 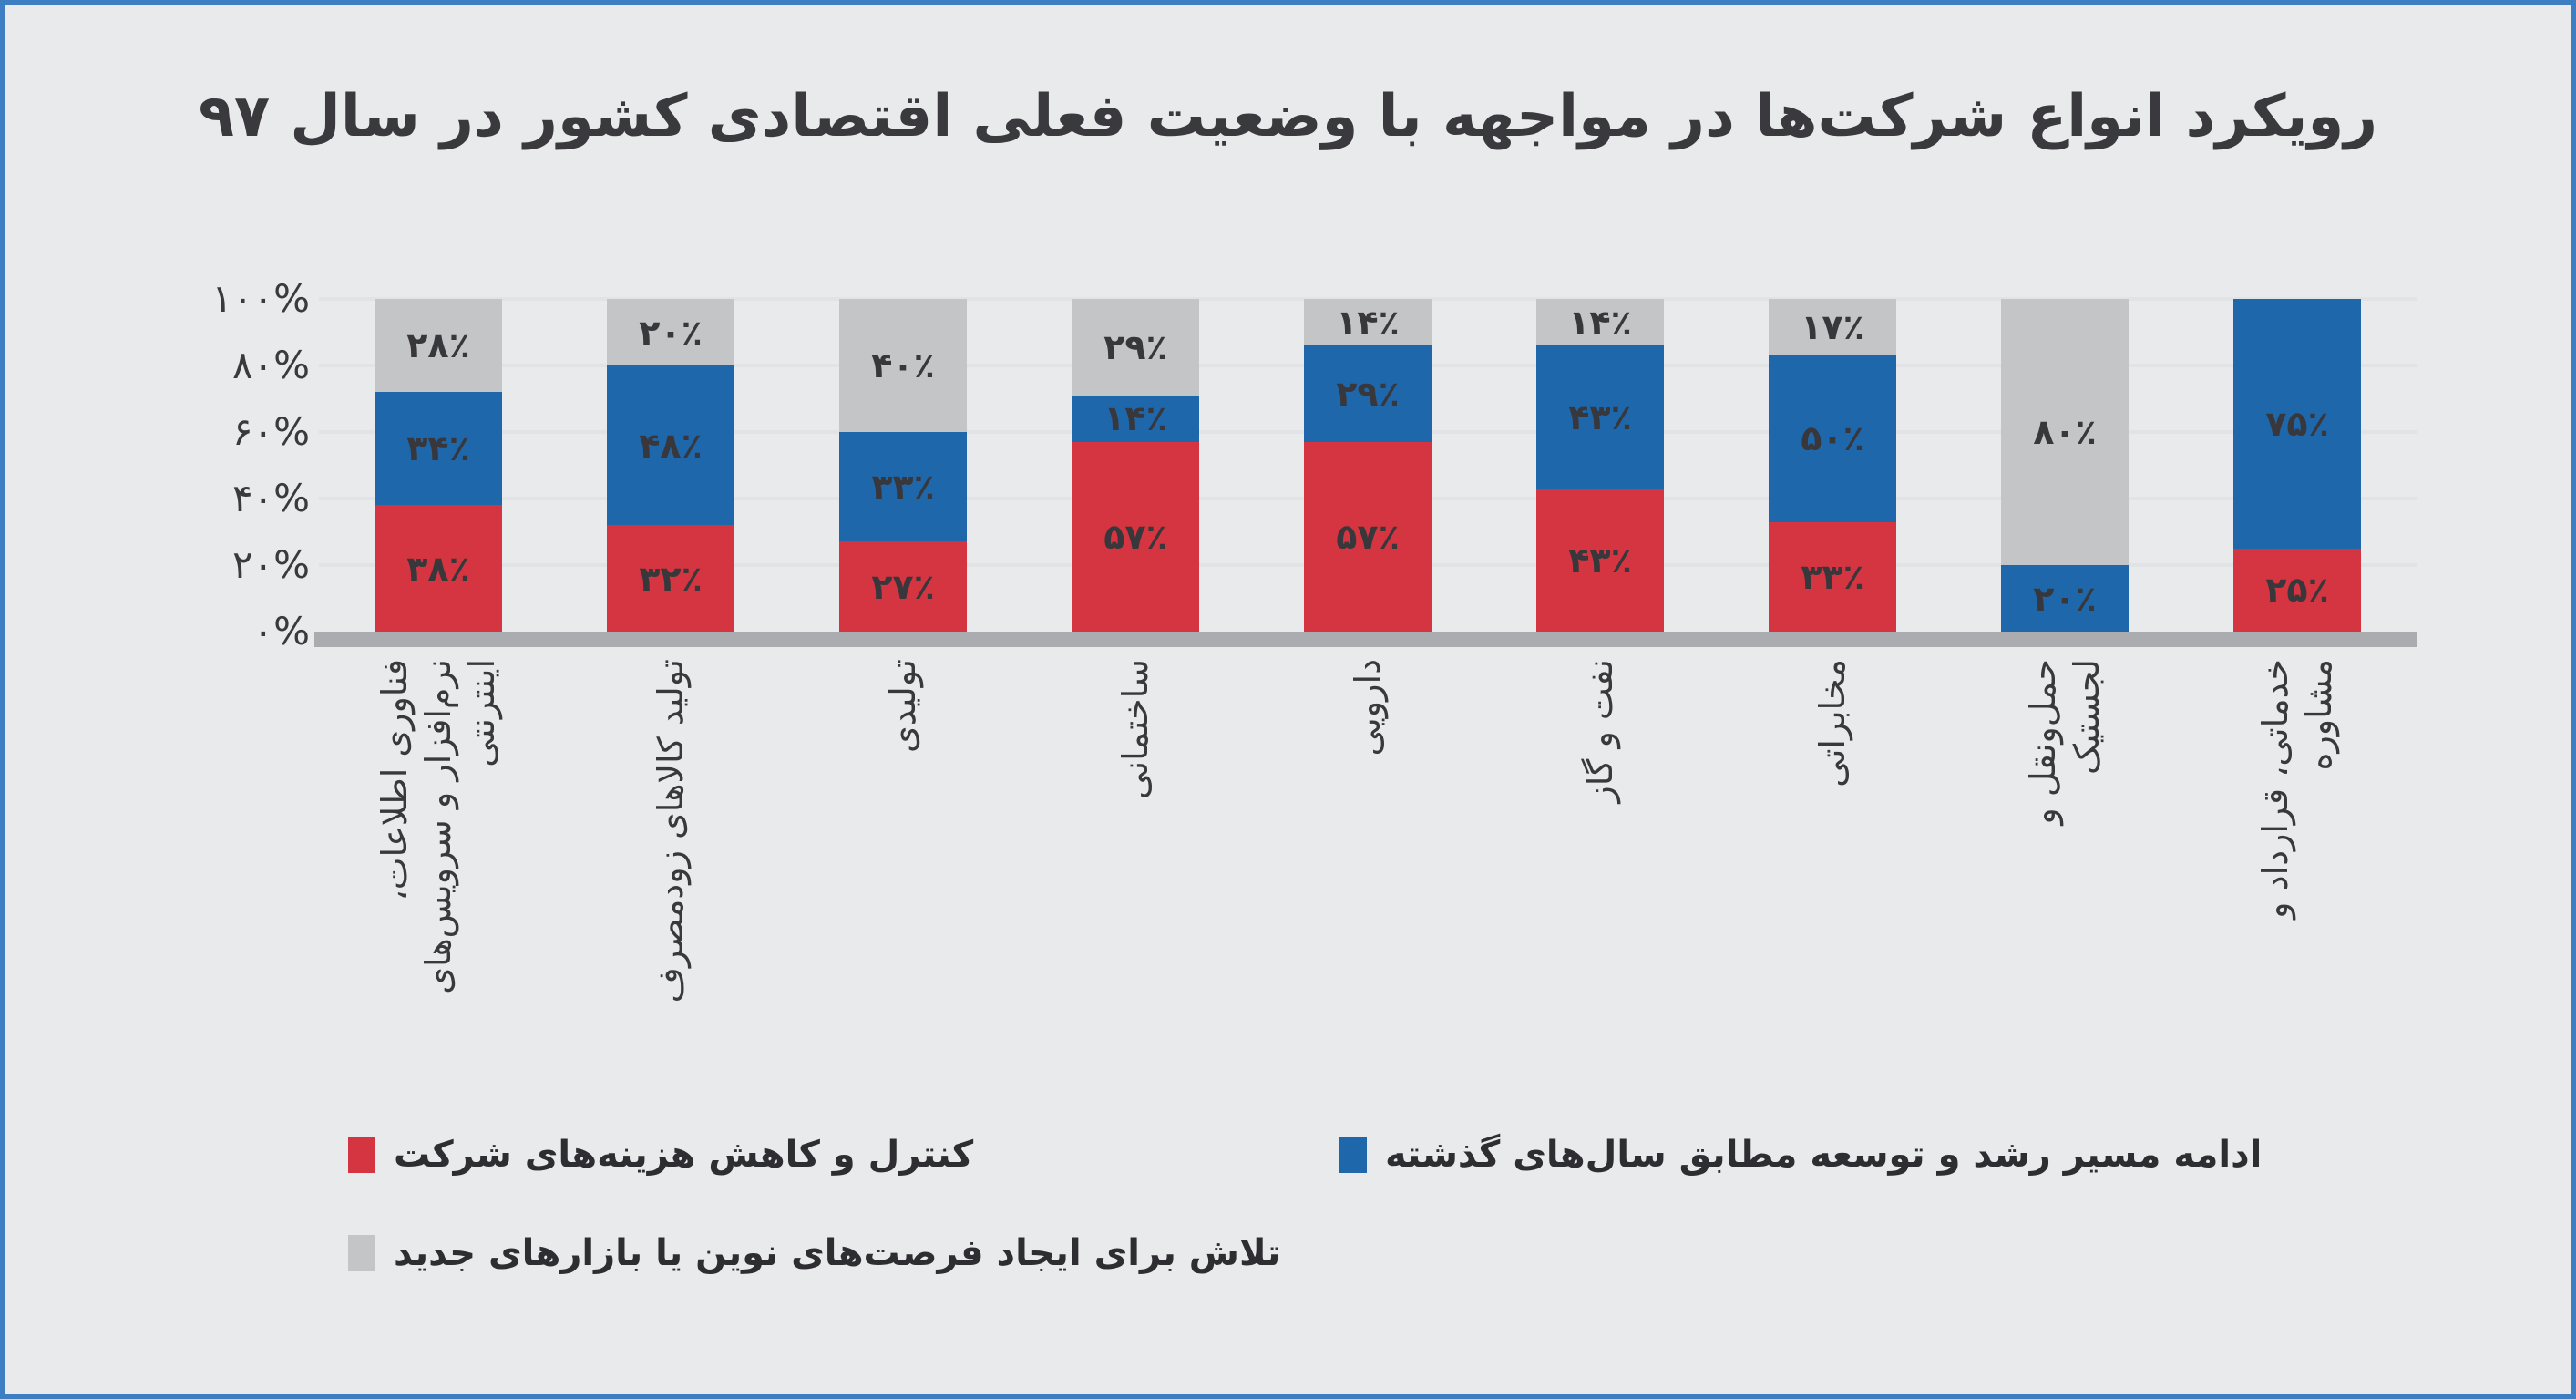 I want to click on bar-segment: ۳۴٪, so click(x=439, y=449).